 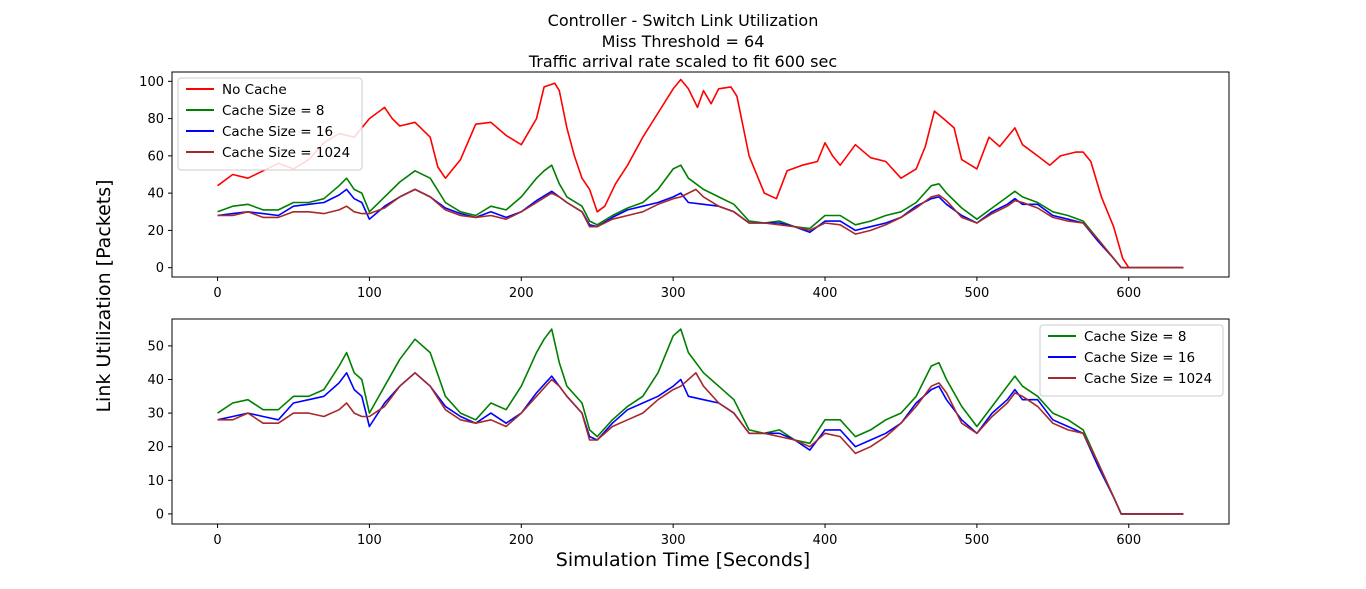 What do you see at coordinates (155, 414) in the screenshot?
I see `y-tick-label: 30` at bounding box center [155, 414].